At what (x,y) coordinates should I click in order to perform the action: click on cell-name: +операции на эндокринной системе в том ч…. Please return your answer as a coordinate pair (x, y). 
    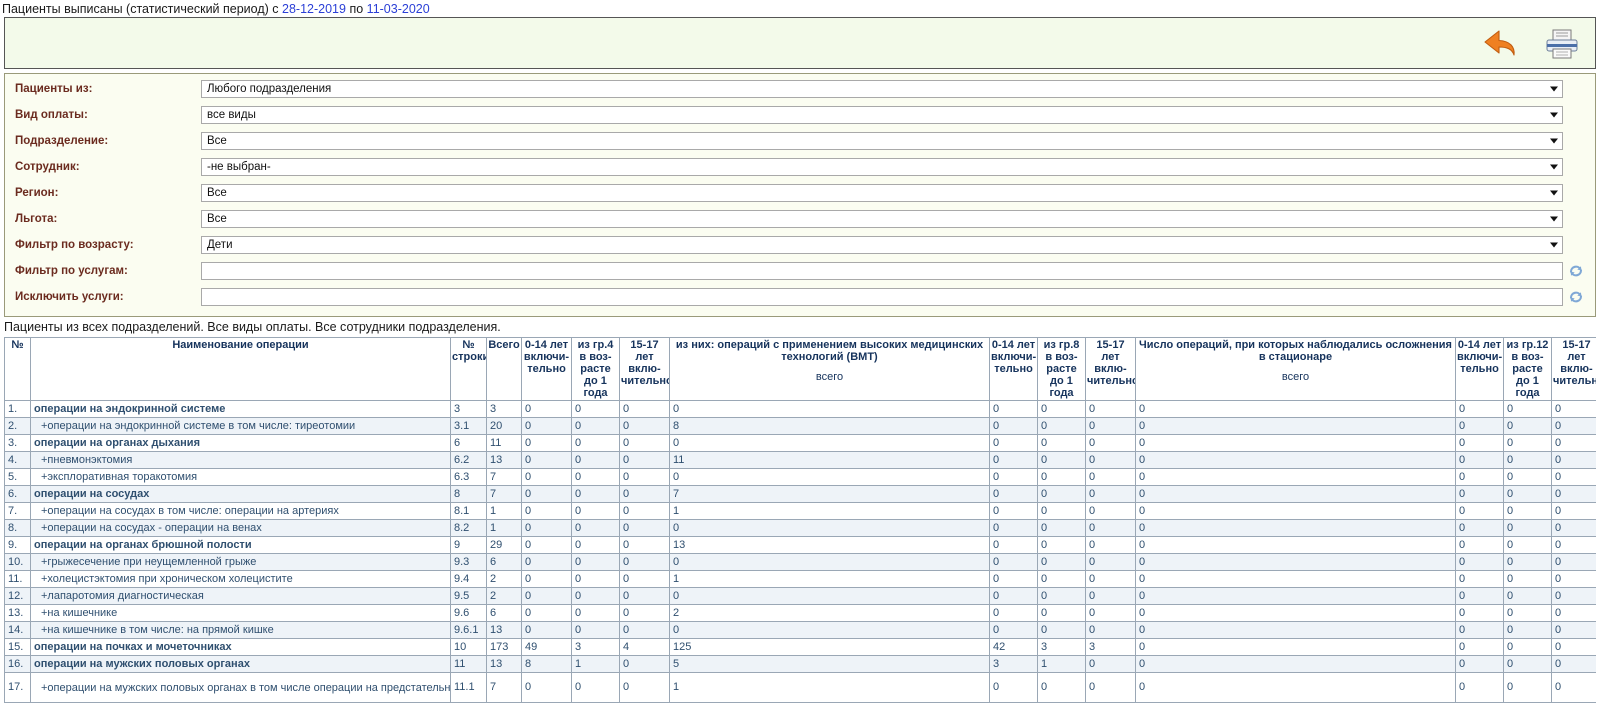
    Looking at the image, I should click on (240, 426).